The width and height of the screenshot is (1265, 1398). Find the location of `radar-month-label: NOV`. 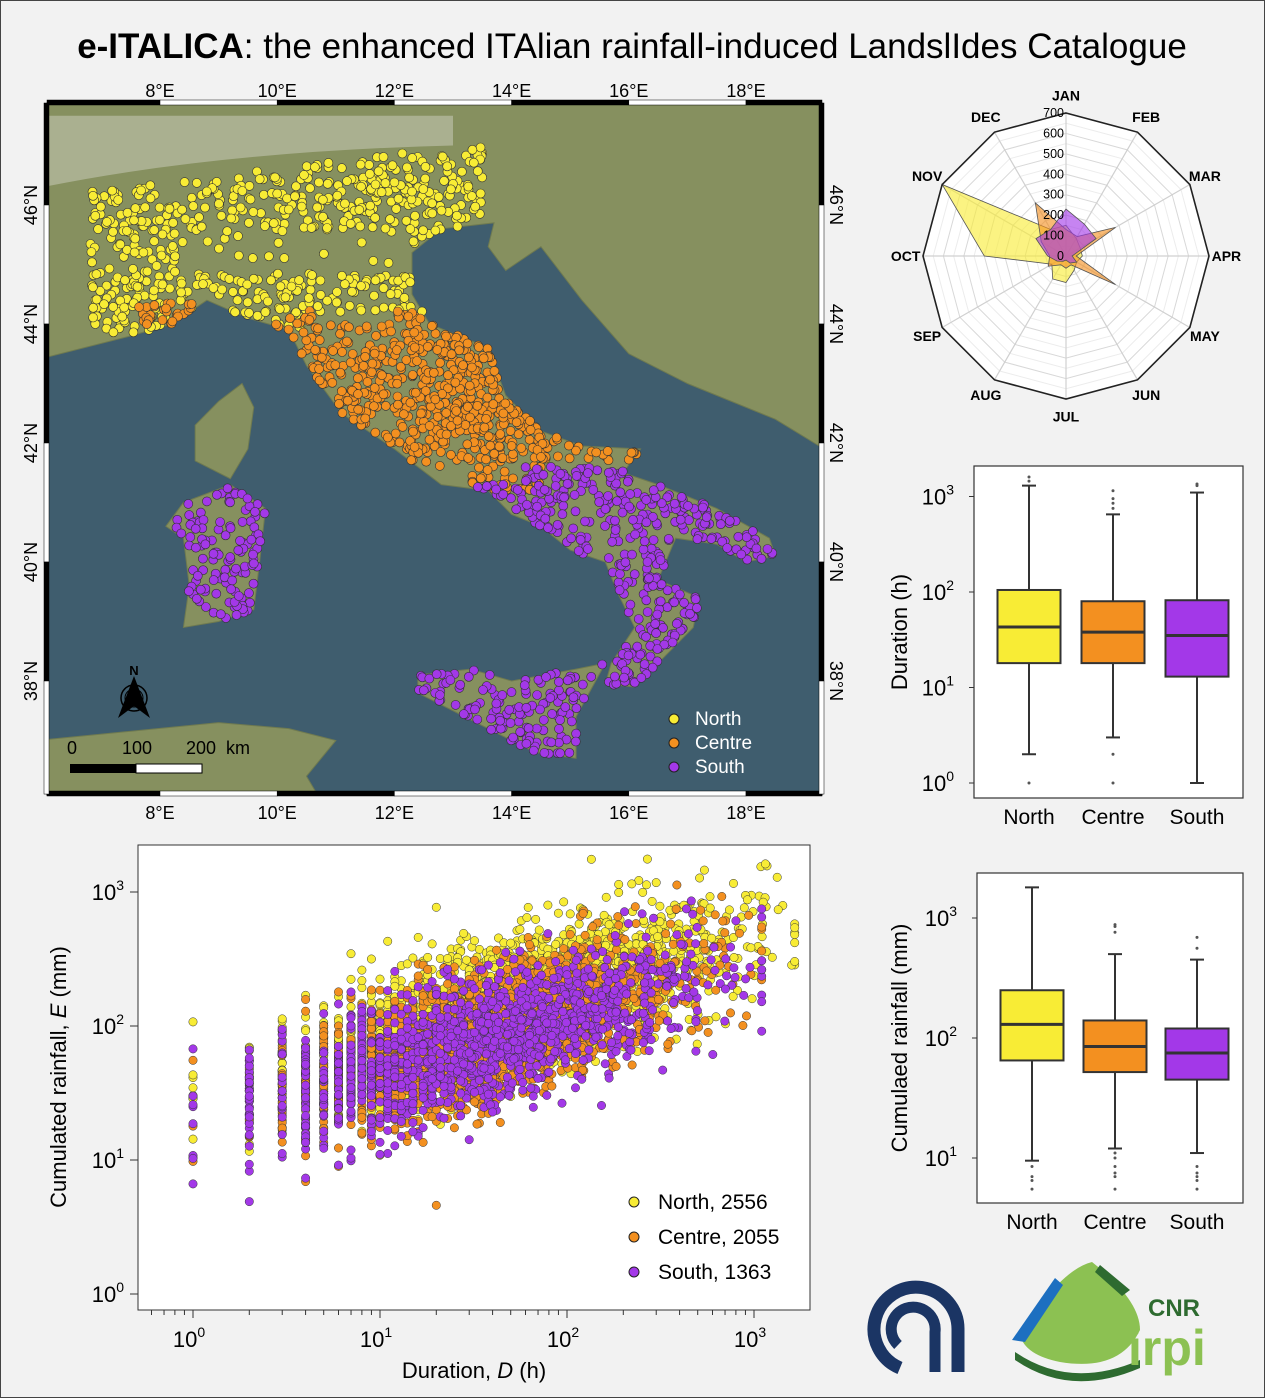

radar-month-label: NOV is located at coordinates (927, 176).